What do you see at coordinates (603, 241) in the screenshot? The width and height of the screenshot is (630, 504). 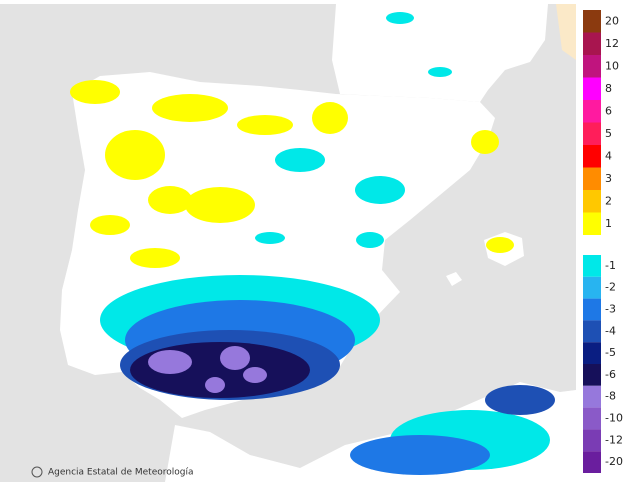 I see `legend: 20 12 10 8 6 5 4 3 2 1 -1 -2 -3 -4 -5 -6 -8 -10 -12 -20` at bounding box center [603, 241].